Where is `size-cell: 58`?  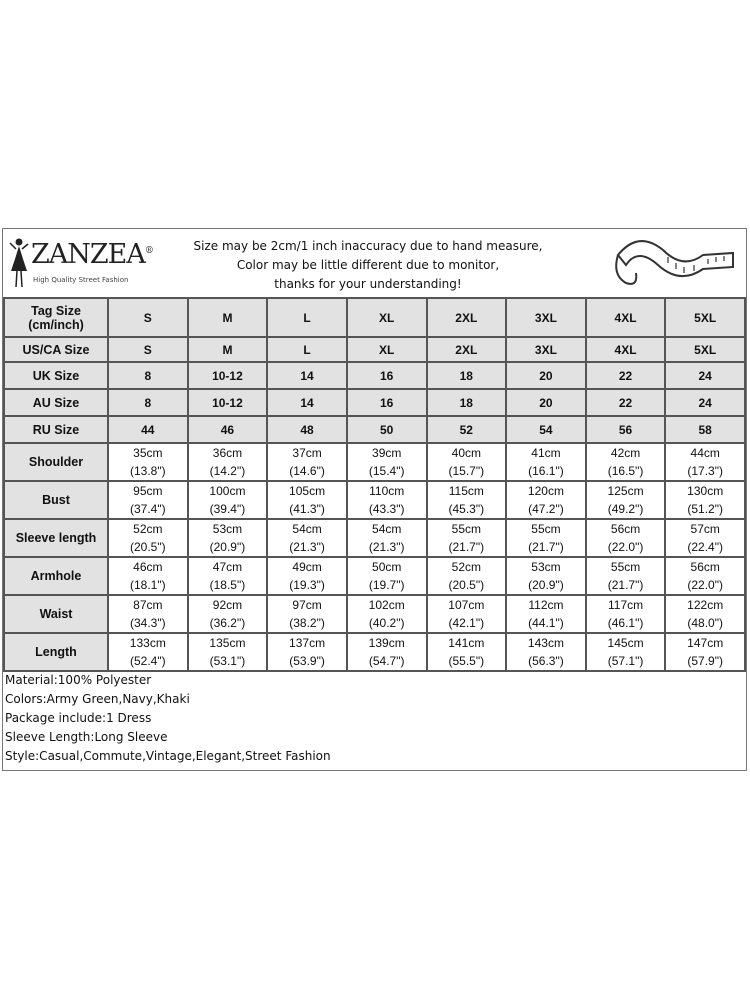 size-cell: 58 is located at coordinates (705, 429).